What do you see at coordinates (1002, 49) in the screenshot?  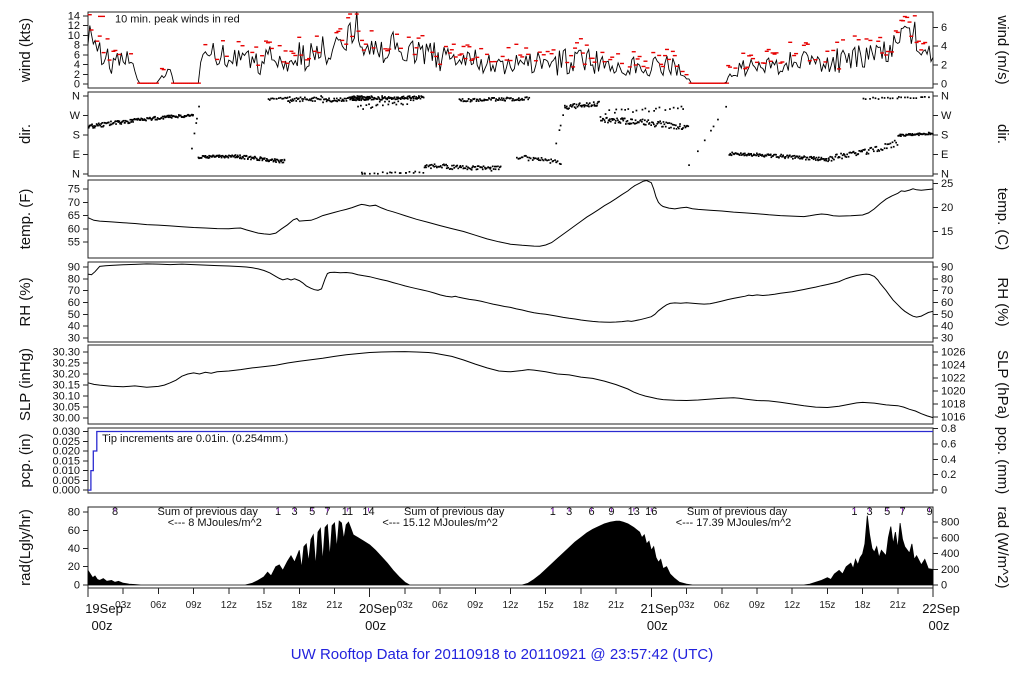 I see `axis-label-right-wind: wind (m/s)` at bounding box center [1002, 49].